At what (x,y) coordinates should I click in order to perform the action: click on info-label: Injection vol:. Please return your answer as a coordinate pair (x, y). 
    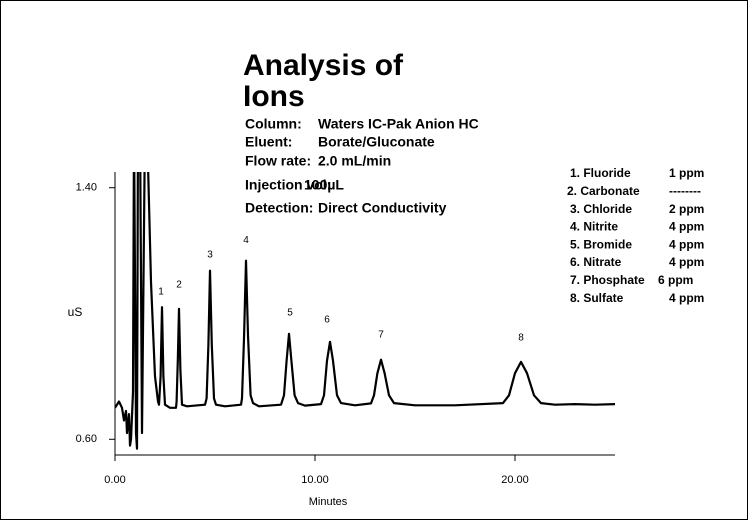
    Looking at the image, I should click on (288, 185).